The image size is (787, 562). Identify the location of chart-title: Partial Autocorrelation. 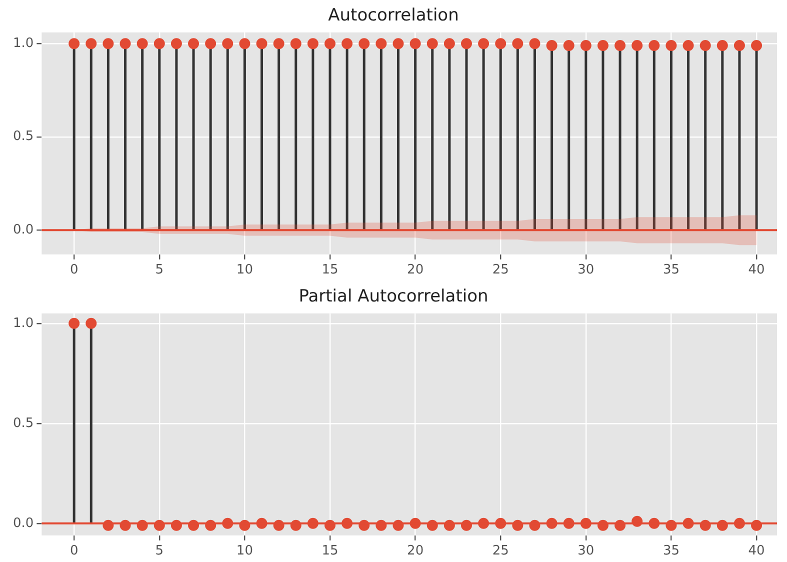
(393, 296).